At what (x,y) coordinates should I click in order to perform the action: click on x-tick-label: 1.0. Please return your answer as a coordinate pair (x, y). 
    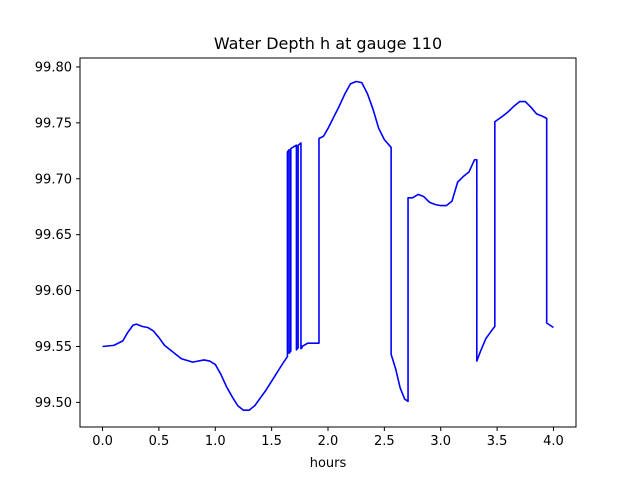
    Looking at the image, I should click on (215, 441).